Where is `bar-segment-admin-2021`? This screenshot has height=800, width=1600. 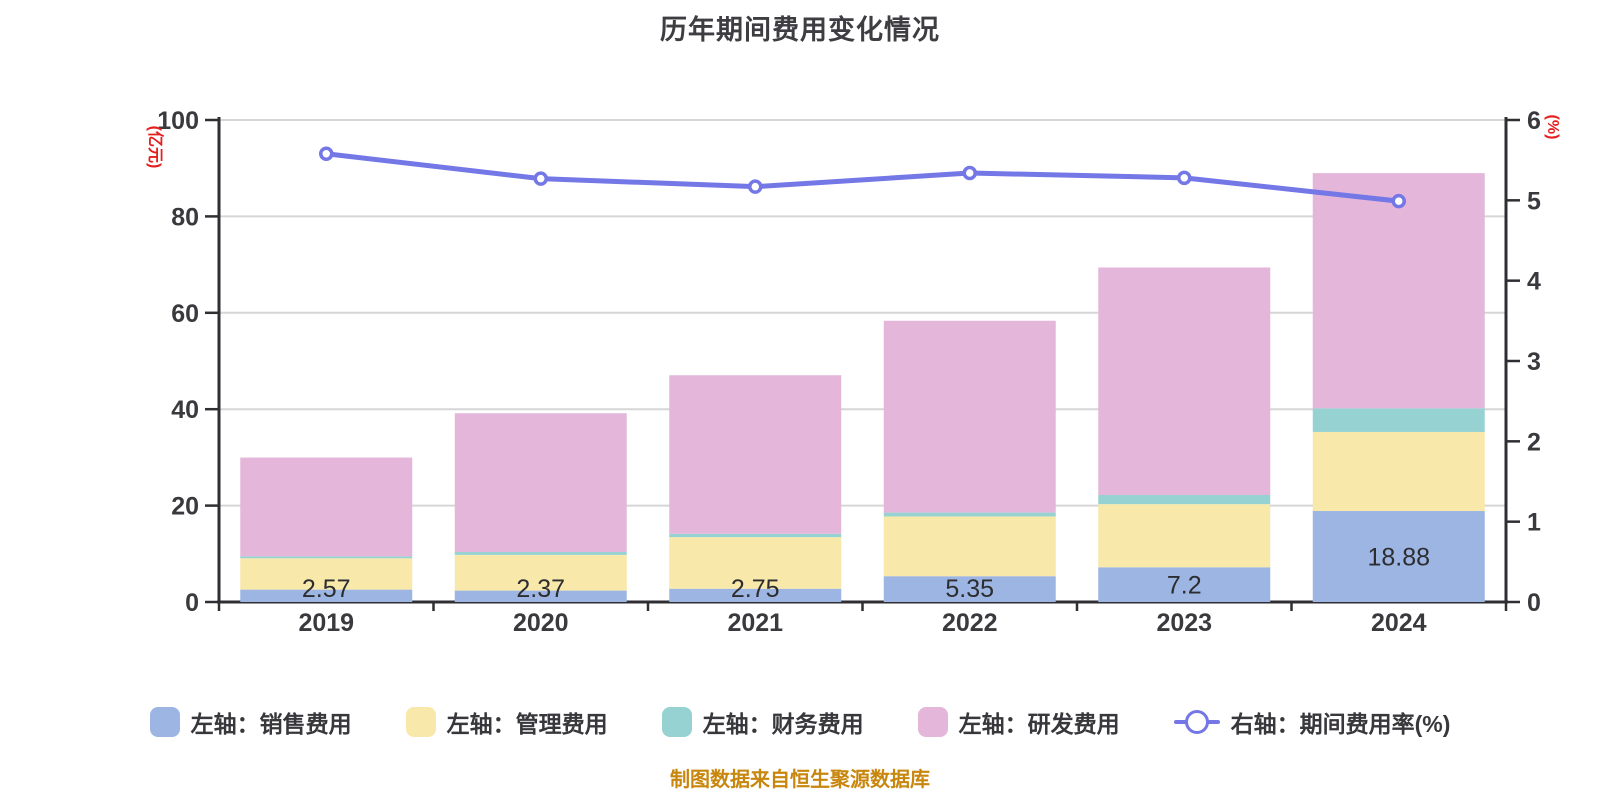 bar-segment-admin-2021 is located at coordinates (755, 563).